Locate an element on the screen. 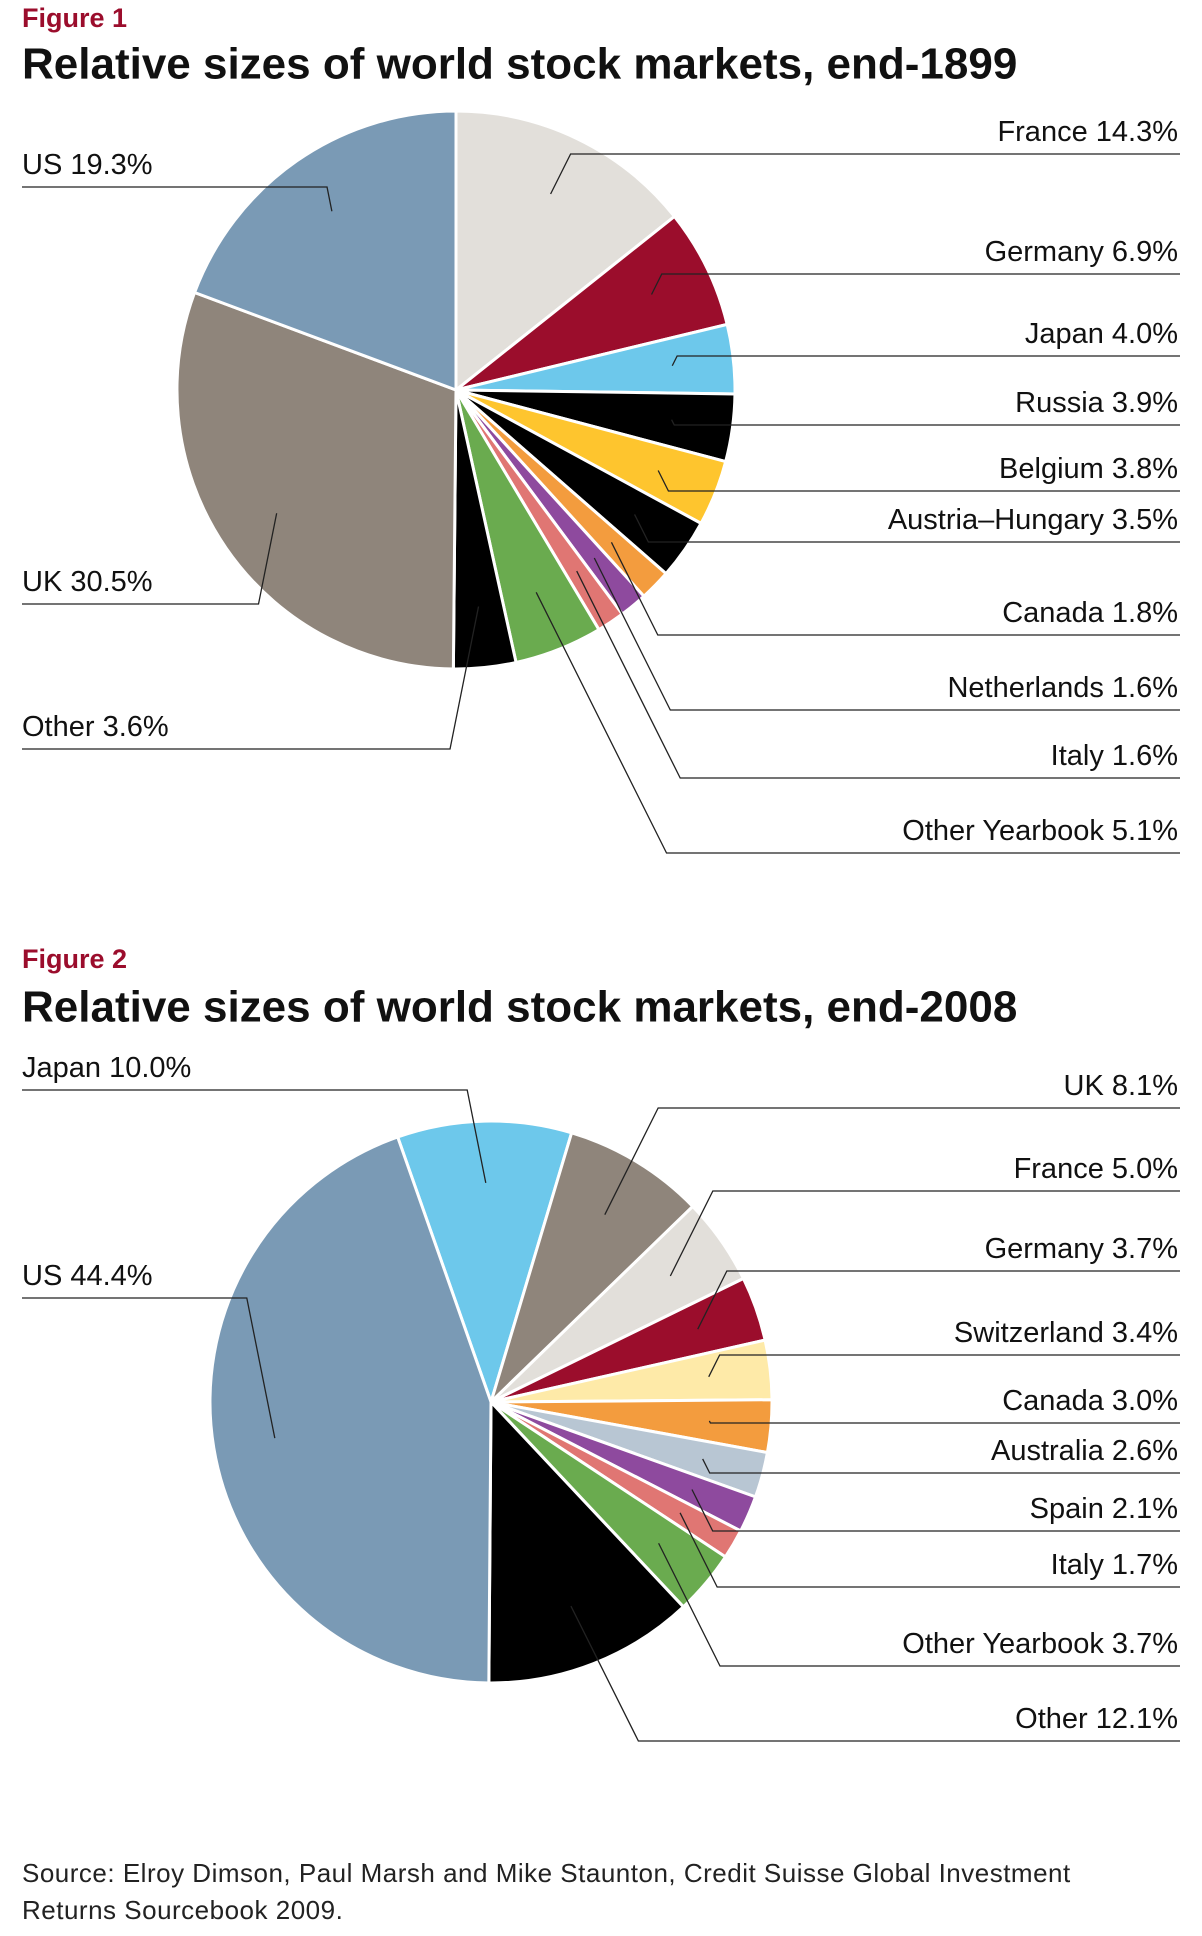 Image resolution: width=1202 pixels, height=1936 pixels. slice-value: 4.0% is located at coordinates (1145, 334).